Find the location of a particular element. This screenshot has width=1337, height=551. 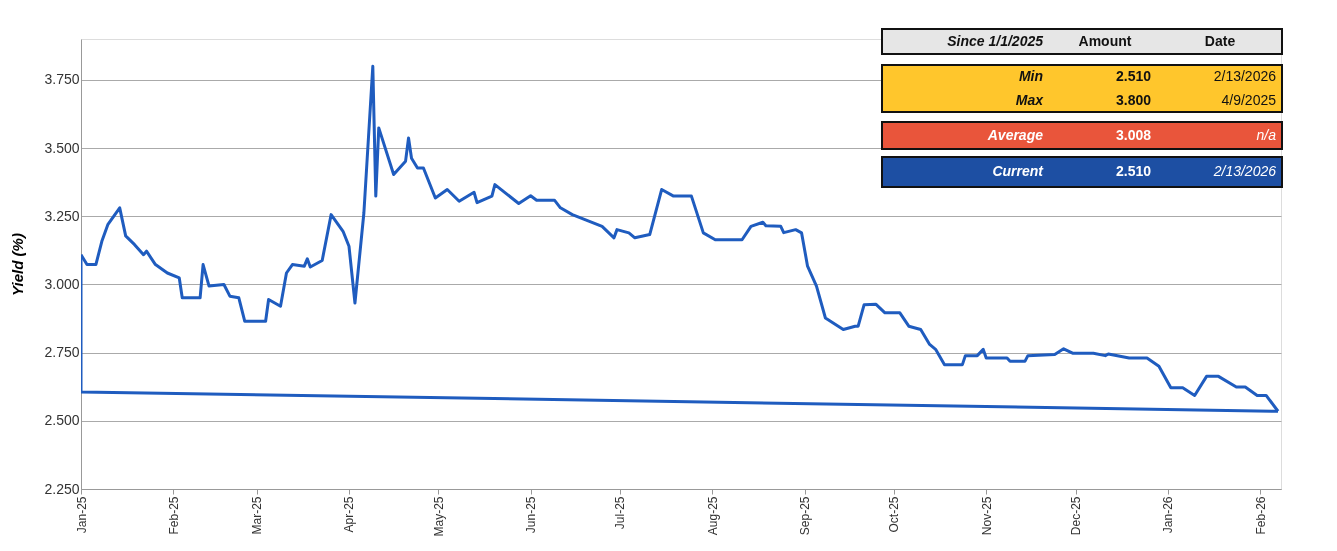

annotation: n/a is located at coordinates (1266, 135).